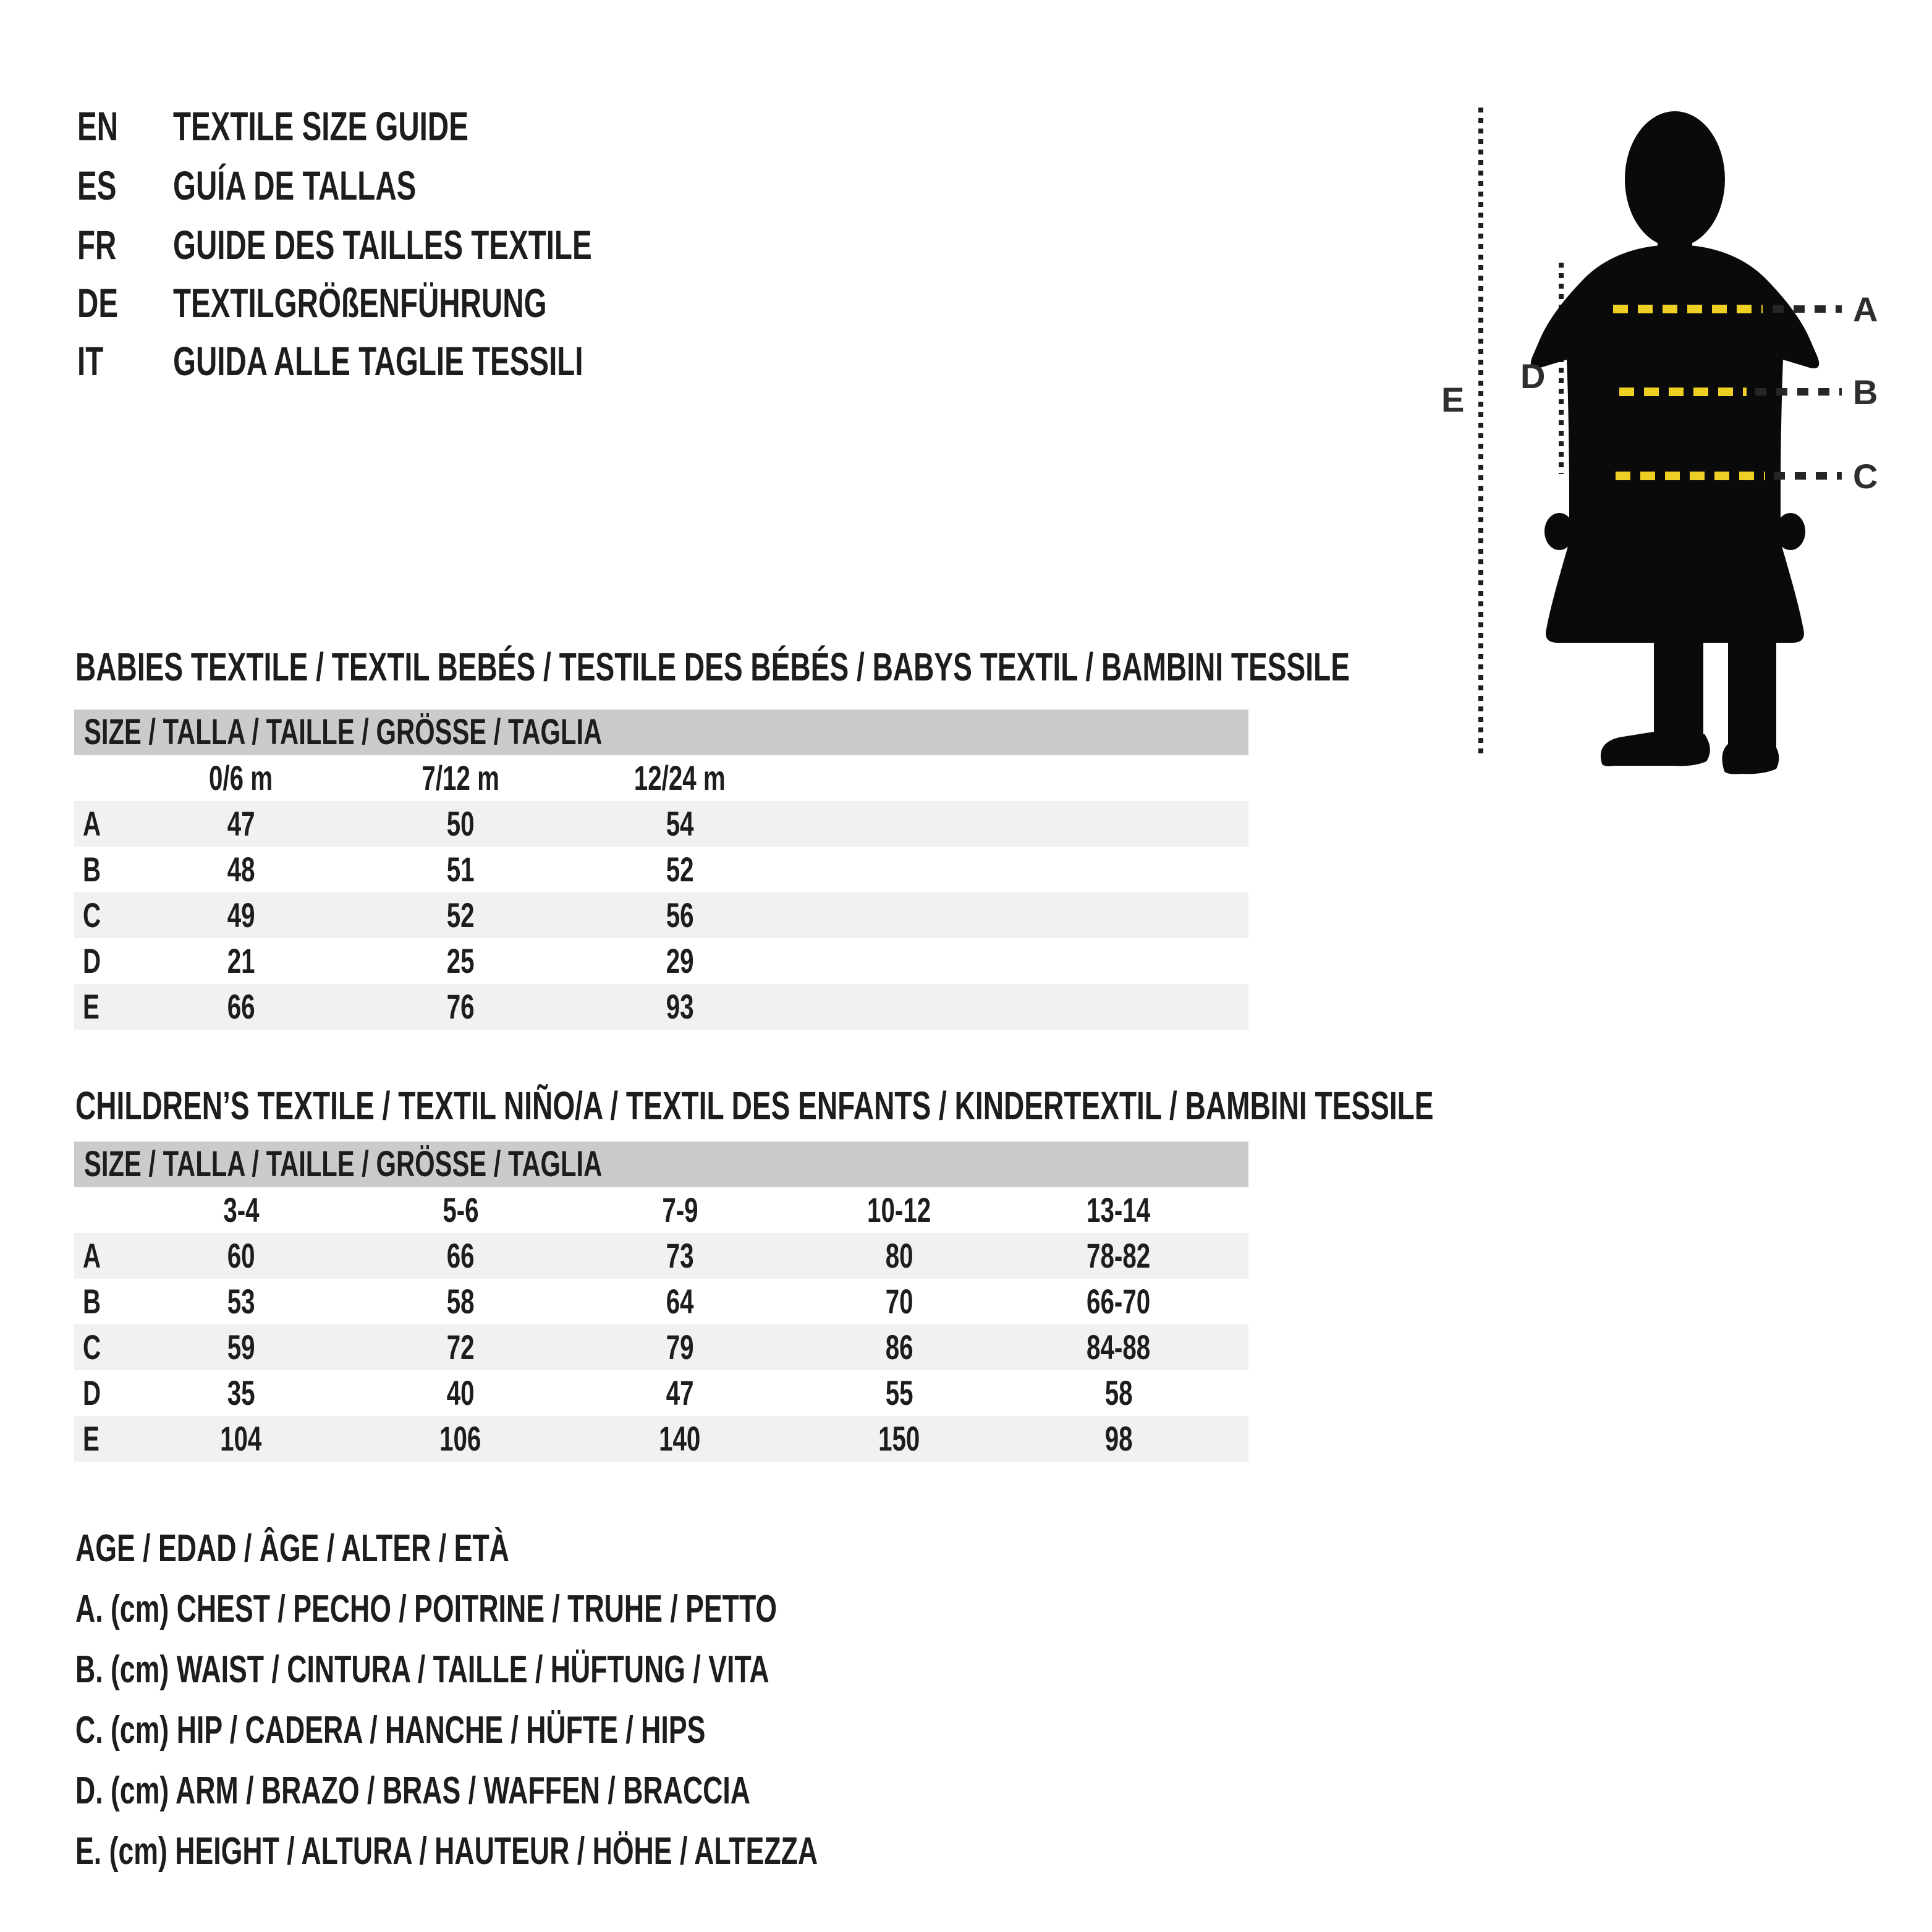 The height and width of the screenshot is (1932, 1932). What do you see at coordinates (460, 960) in the screenshot?
I see `cell-value: 25` at bounding box center [460, 960].